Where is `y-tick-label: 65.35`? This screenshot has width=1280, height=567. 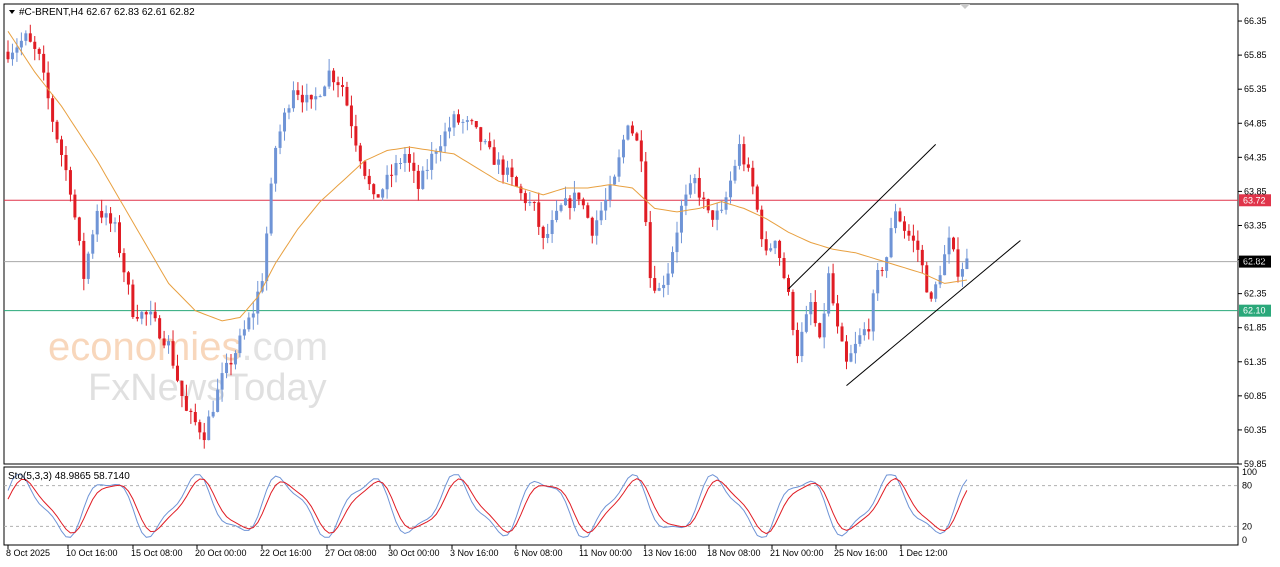
y-tick-label: 65.35 is located at coordinates (1255, 89).